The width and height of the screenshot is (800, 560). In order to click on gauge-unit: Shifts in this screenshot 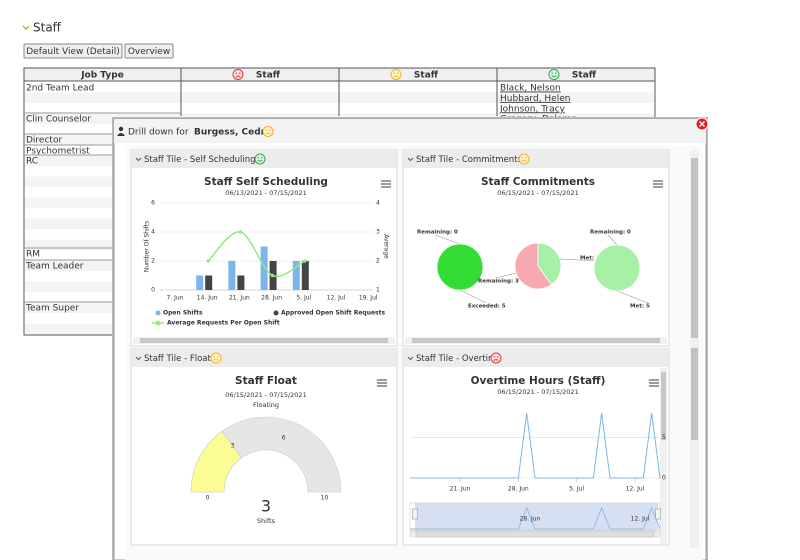, I will do `click(266, 521)`.